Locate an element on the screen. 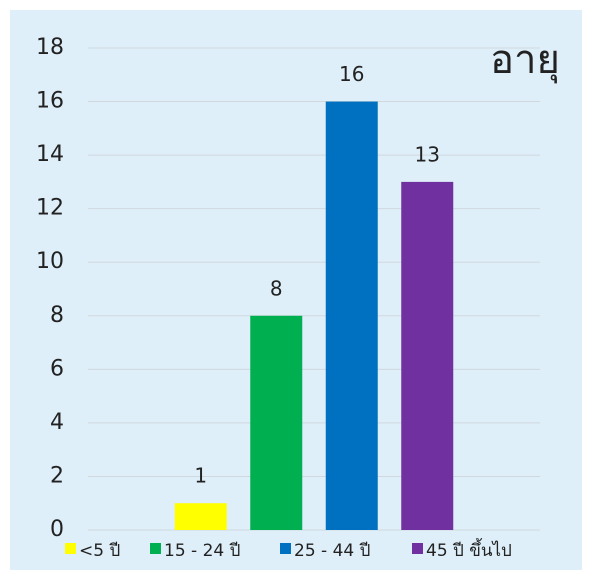  legend-label: 45 ปี ขึ้นไป is located at coordinates (469, 549).